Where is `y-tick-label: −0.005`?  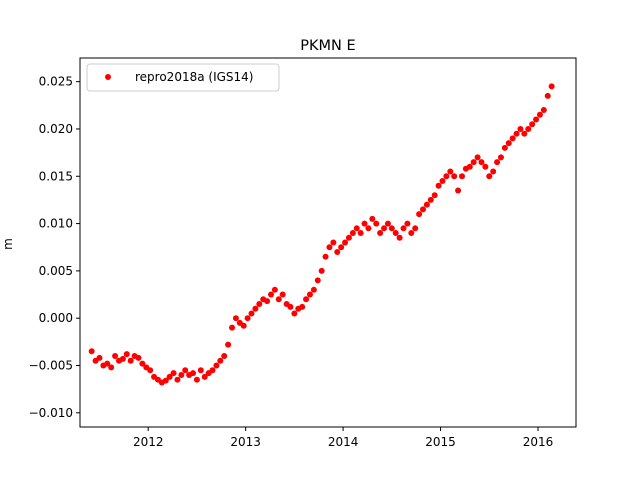 y-tick-label: −0.005 is located at coordinates (51, 366).